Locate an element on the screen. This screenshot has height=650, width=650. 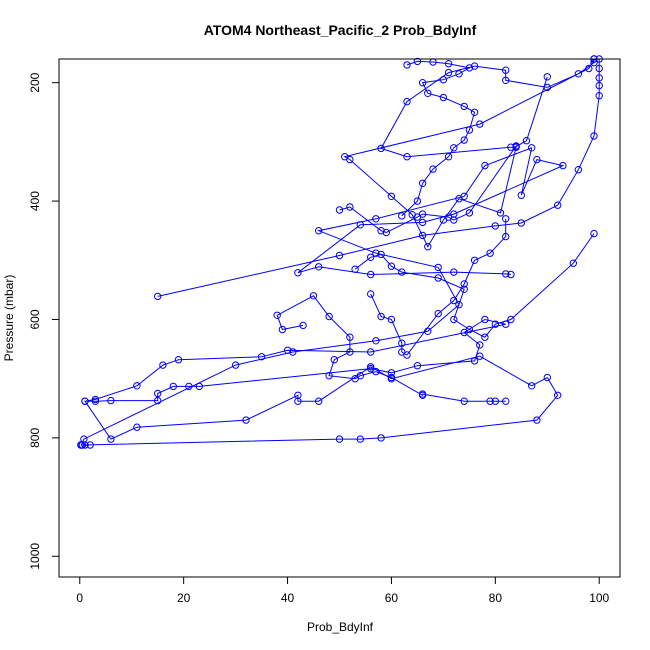
x-axis-label: Prob_BdyInf is located at coordinates (340, 627).